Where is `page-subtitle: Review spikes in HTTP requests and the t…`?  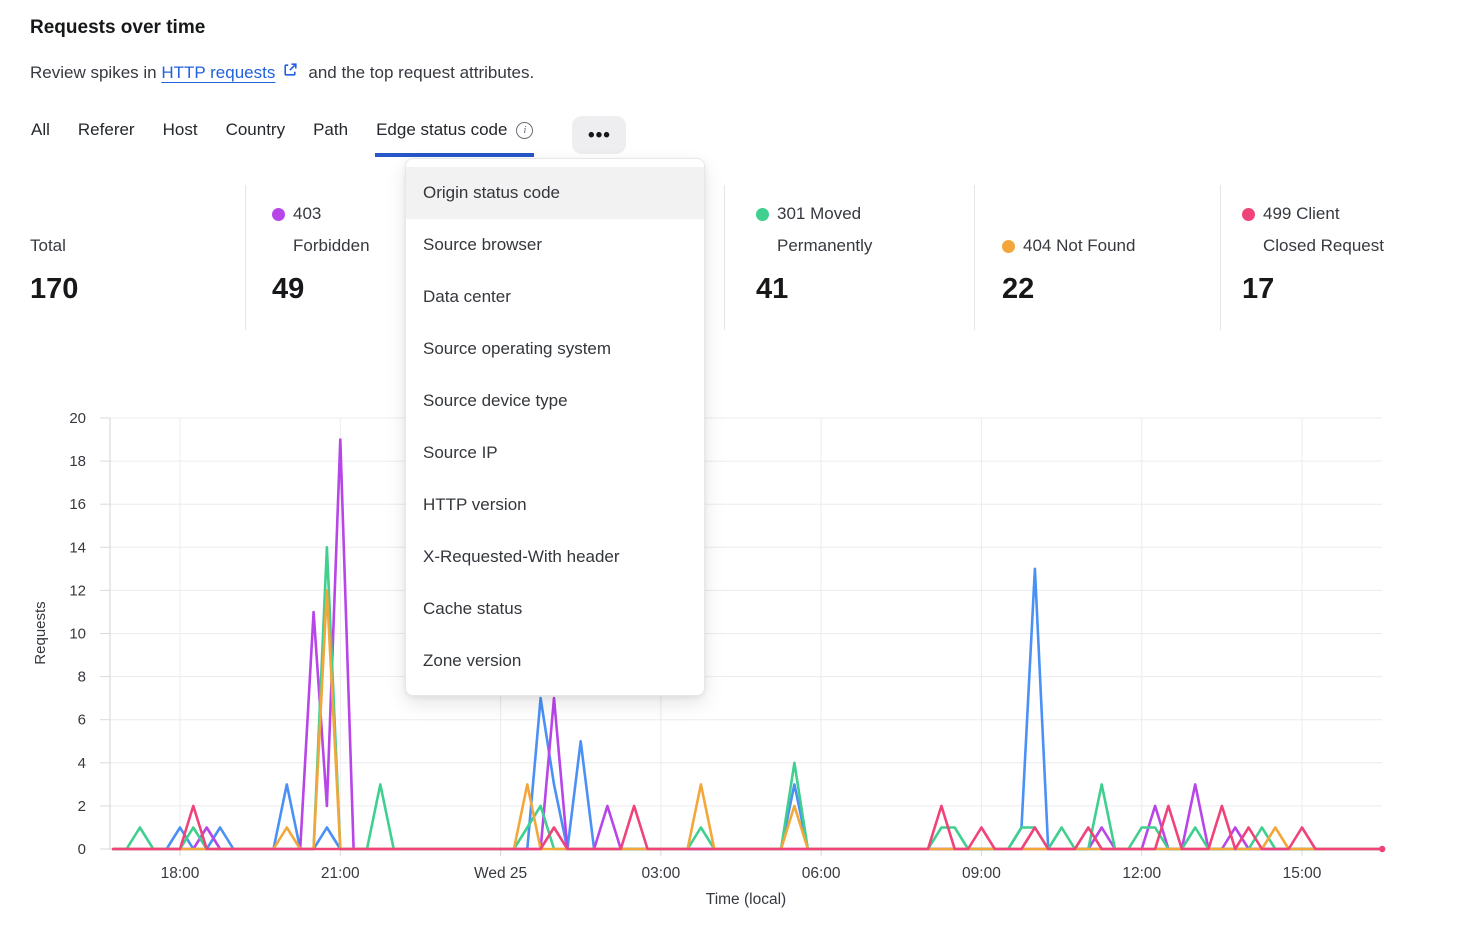 page-subtitle: Review spikes in HTTP requests and the t… is located at coordinates (282, 72).